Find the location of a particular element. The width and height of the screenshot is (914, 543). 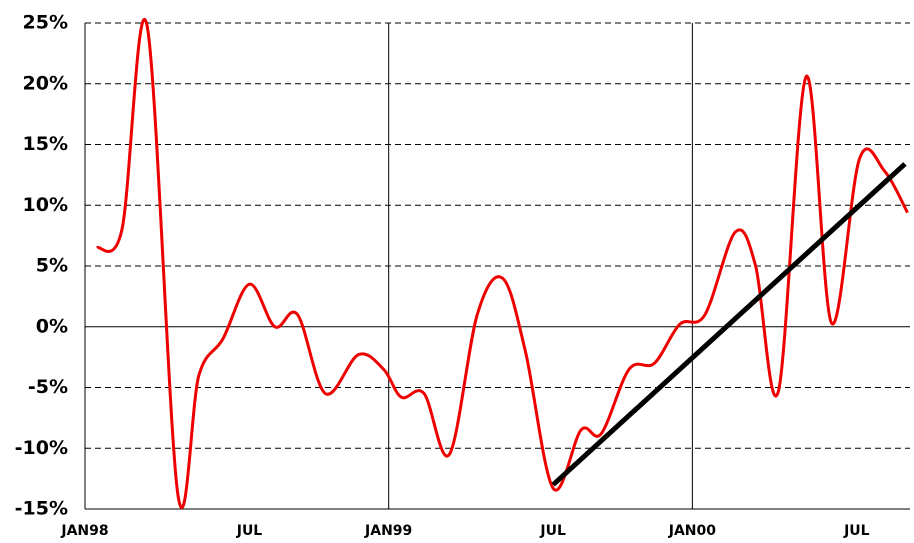

y-tick-label: 5% is located at coordinates (52, 266).